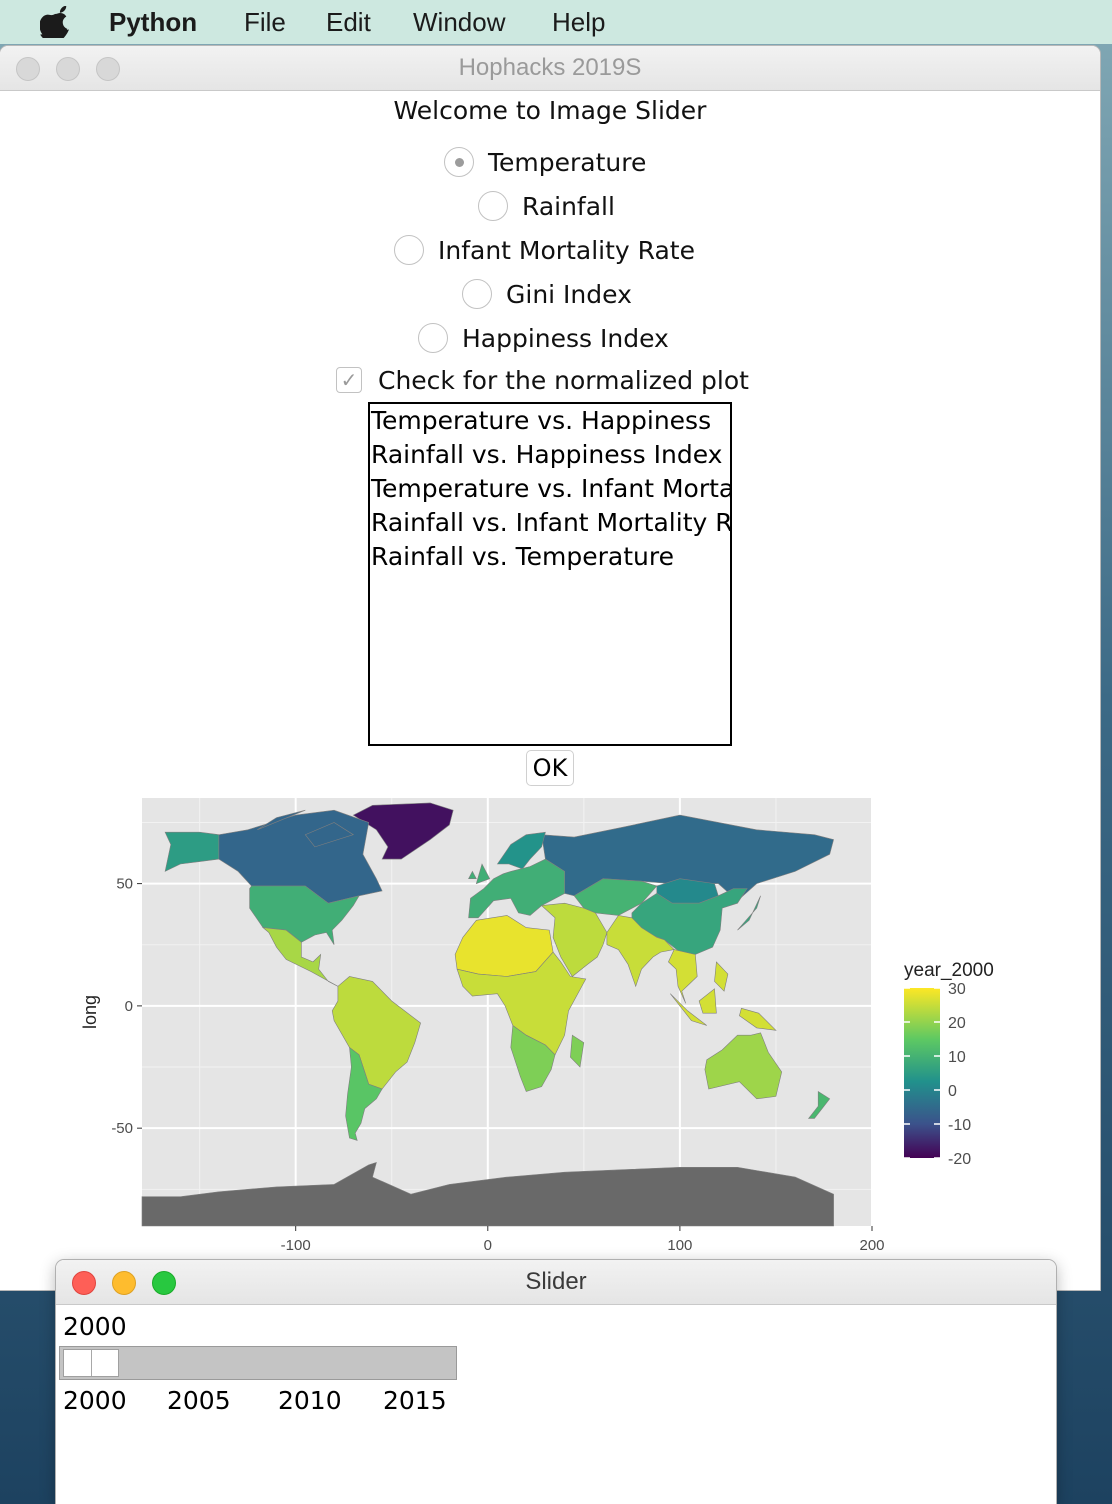  Describe the element at coordinates (683, 976) in the screenshot. I see `region-southeast-asia` at that location.